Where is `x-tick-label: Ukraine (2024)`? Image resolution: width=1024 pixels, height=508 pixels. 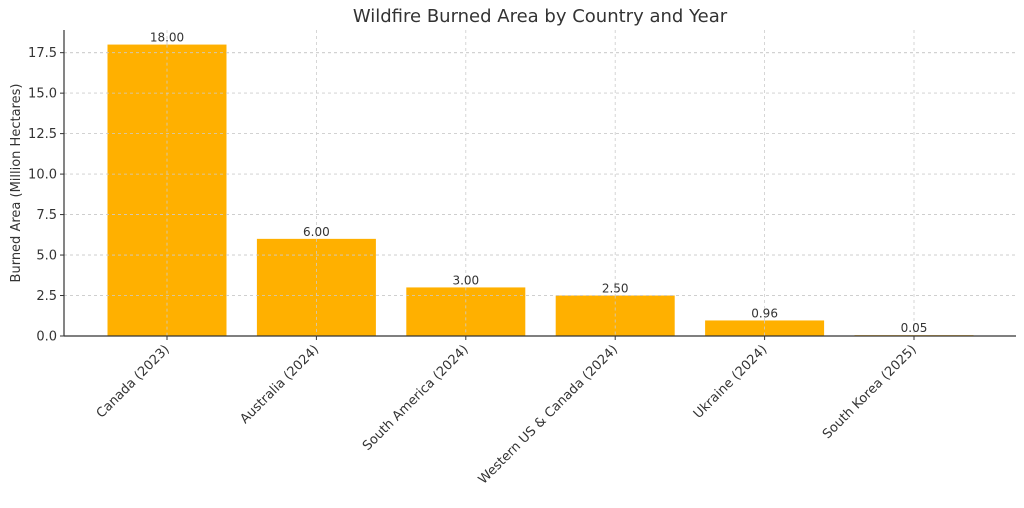
x-tick-label: Ukraine (2024) is located at coordinates (731, 382).